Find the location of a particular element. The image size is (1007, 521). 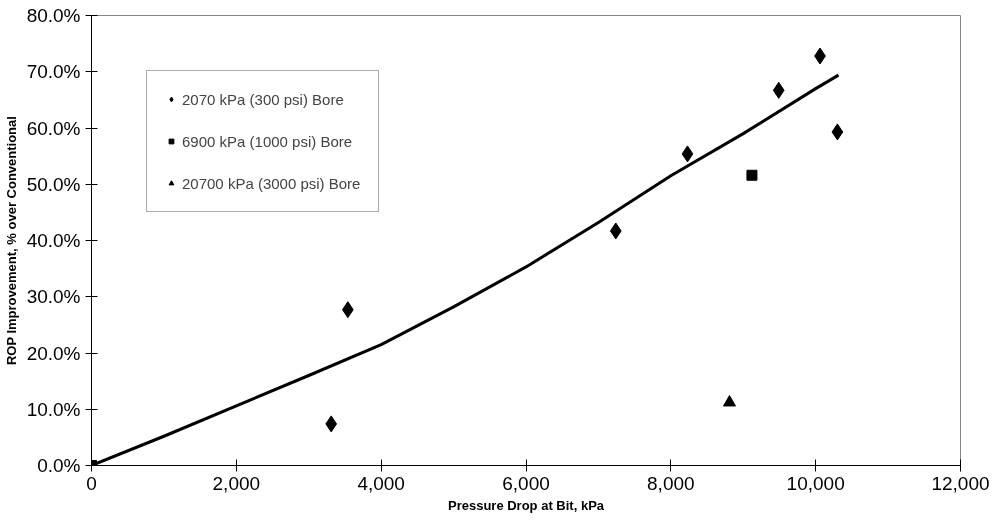

x-tick-label: 6,000 is located at coordinates (526, 483).